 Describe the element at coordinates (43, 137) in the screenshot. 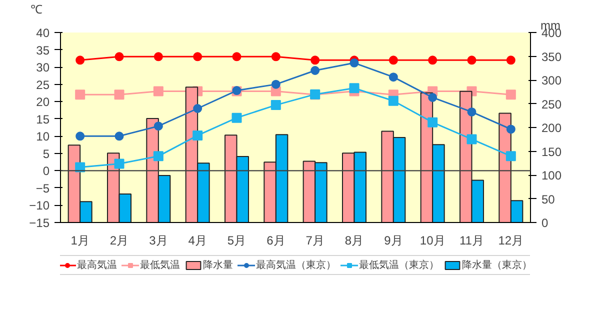

I see `y-tick-label: 10` at that location.